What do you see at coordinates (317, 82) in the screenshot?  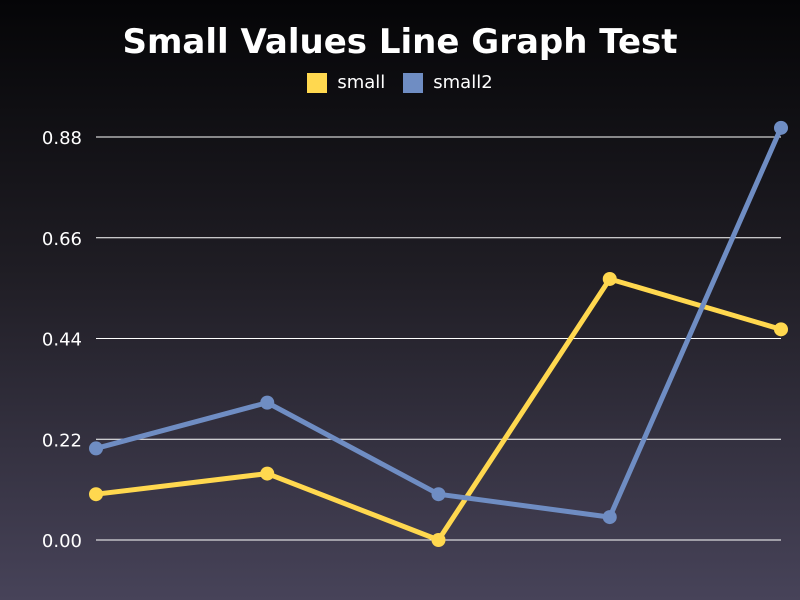 I see `legend-swatch-small` at bounding box center [317, 82].